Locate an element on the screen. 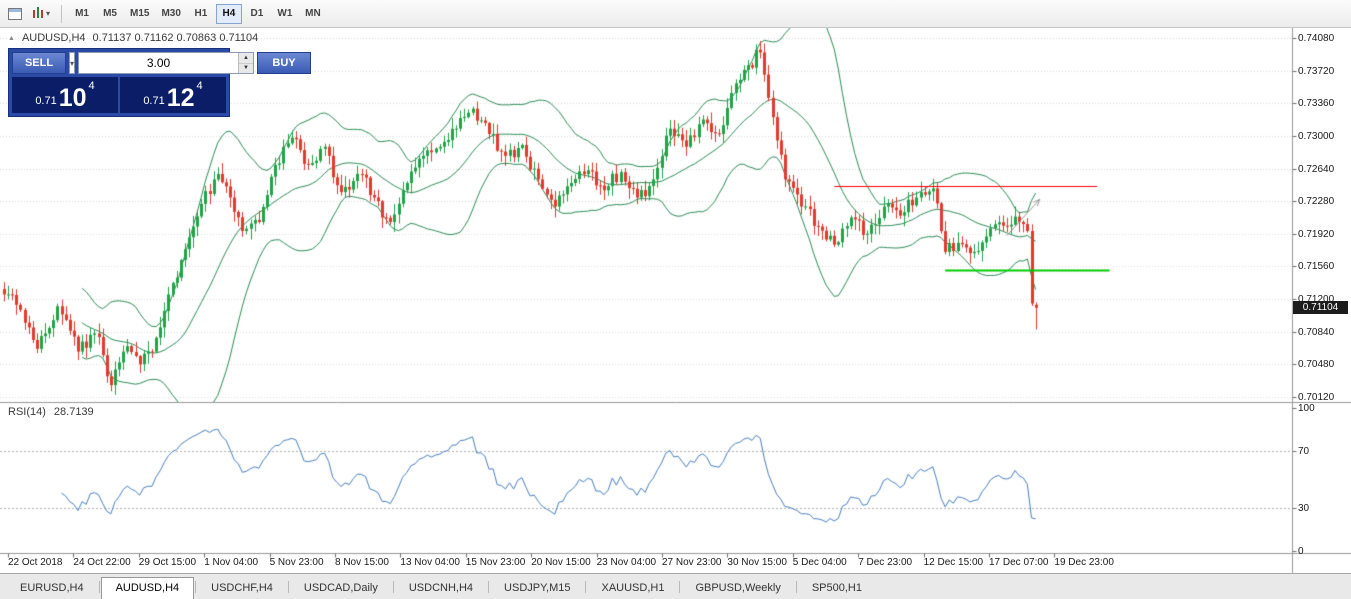  tab-sp500-h1: SP500,H1 is located at coordinates (836, 588).